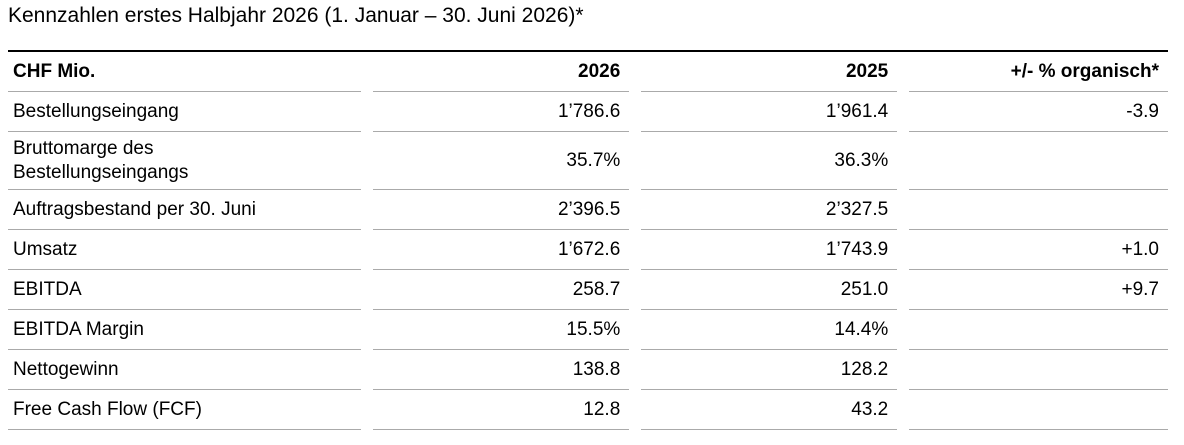 The width and height of the screenshot is (1184, 445). Describe the element at coordinates (1038, 290) in the screenshot. I see `cell: +9.7` at that location.